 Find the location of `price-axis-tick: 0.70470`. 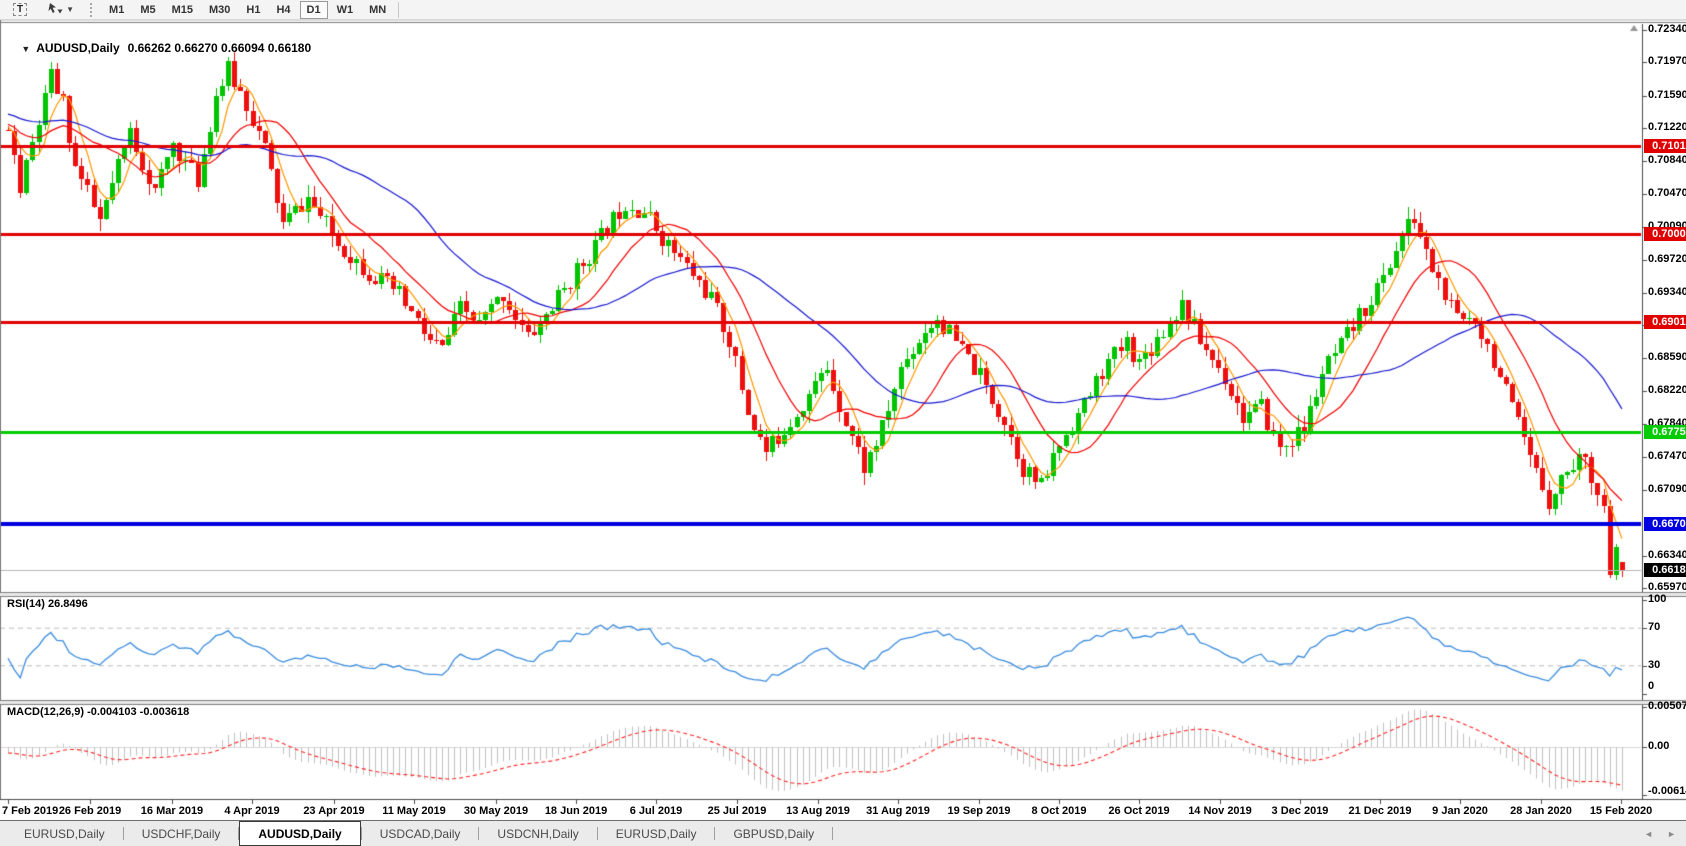

price-axis-tick: 0.70470 is located at coordinates (1667, 192).